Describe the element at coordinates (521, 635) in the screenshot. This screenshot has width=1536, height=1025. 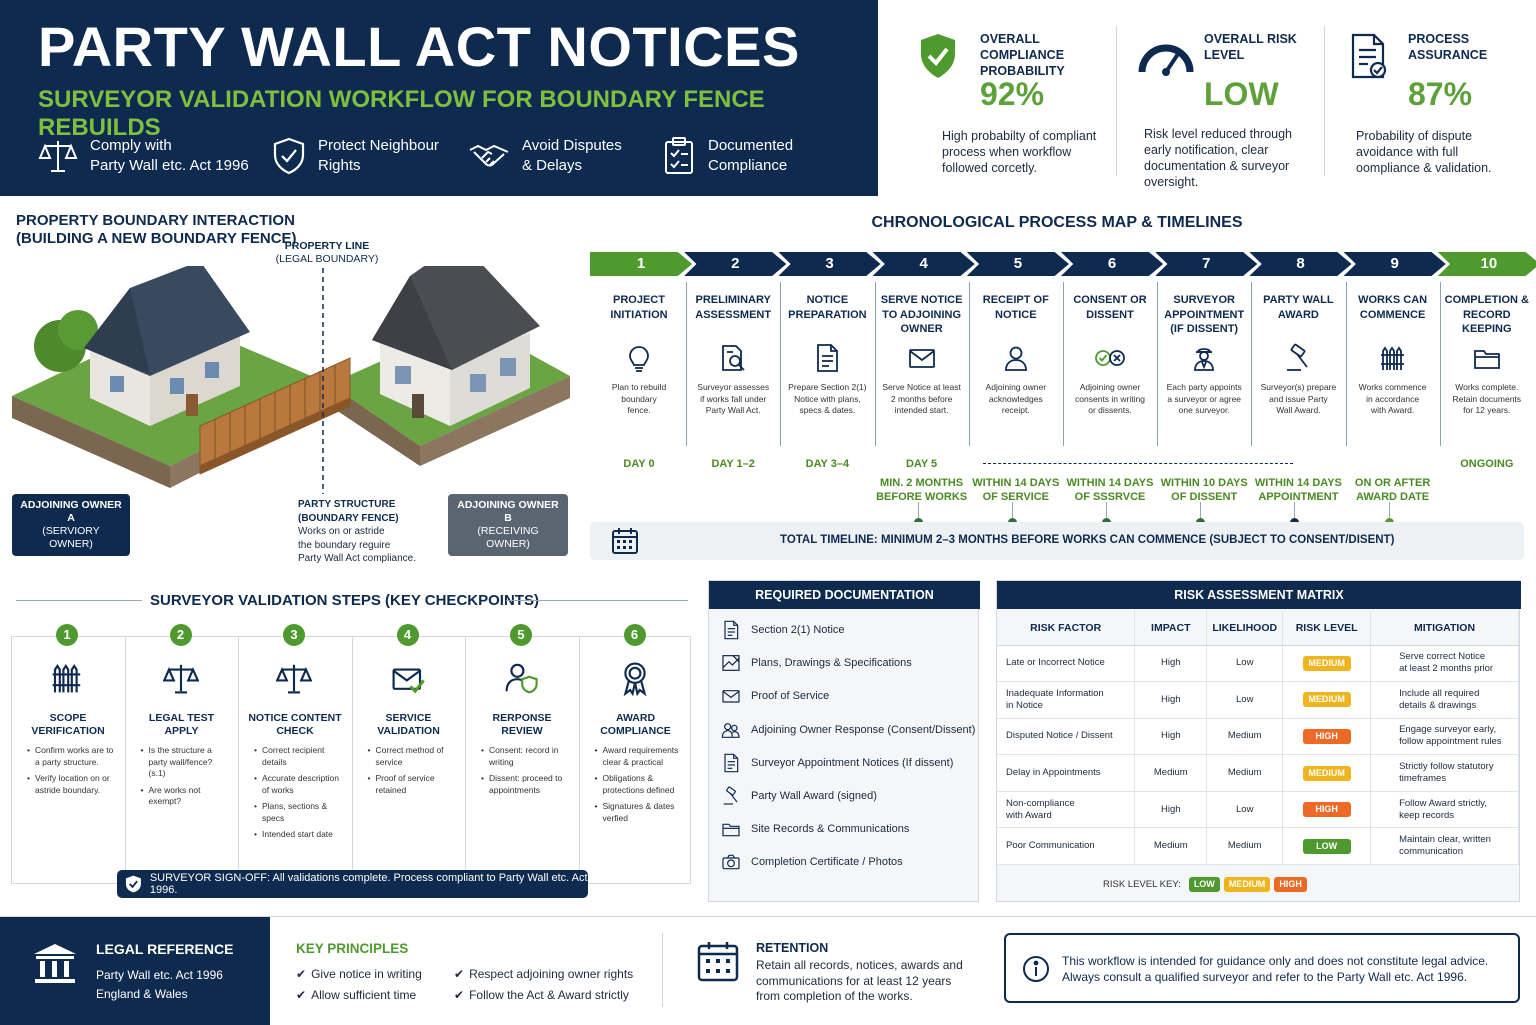
I see `validation-step-number: 5` at that location.